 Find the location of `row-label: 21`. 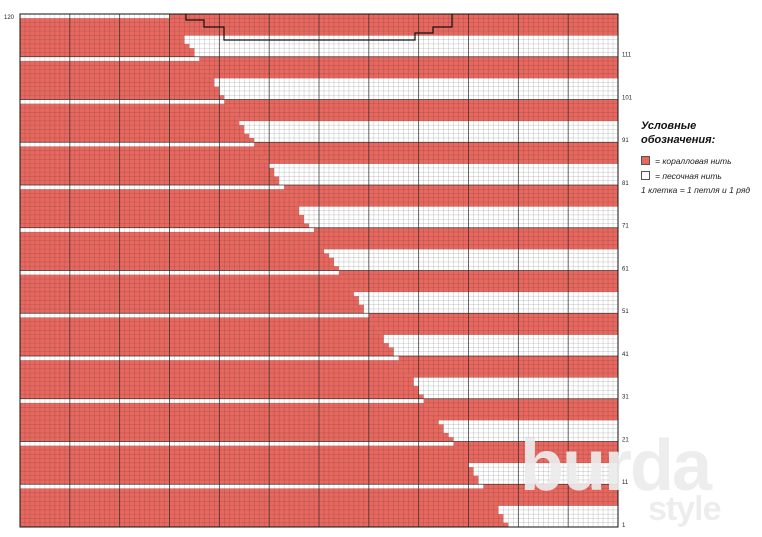

row-label: 21 is located at coordinates (625, 440).